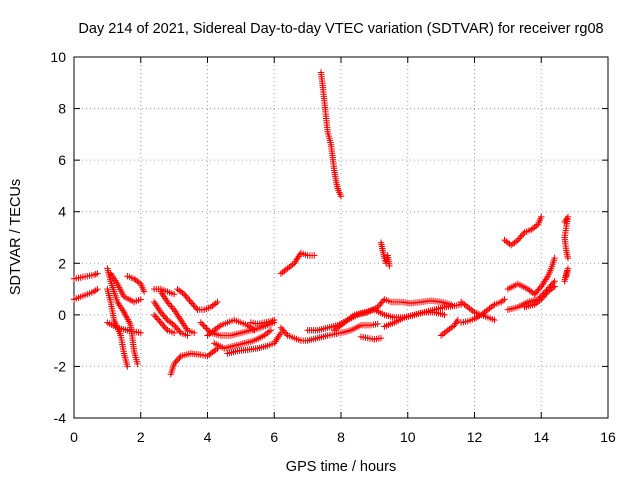  What do you see at coordinates (62, 109) in the screenshot?
I see `y-tick-label: 8` at bounding box center [62, 109].